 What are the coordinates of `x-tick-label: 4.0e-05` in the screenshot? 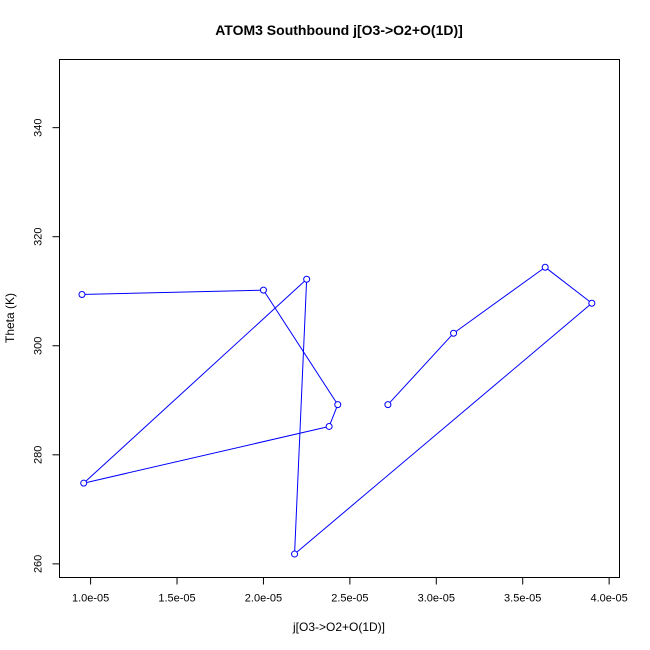 It's located at (608, 599).